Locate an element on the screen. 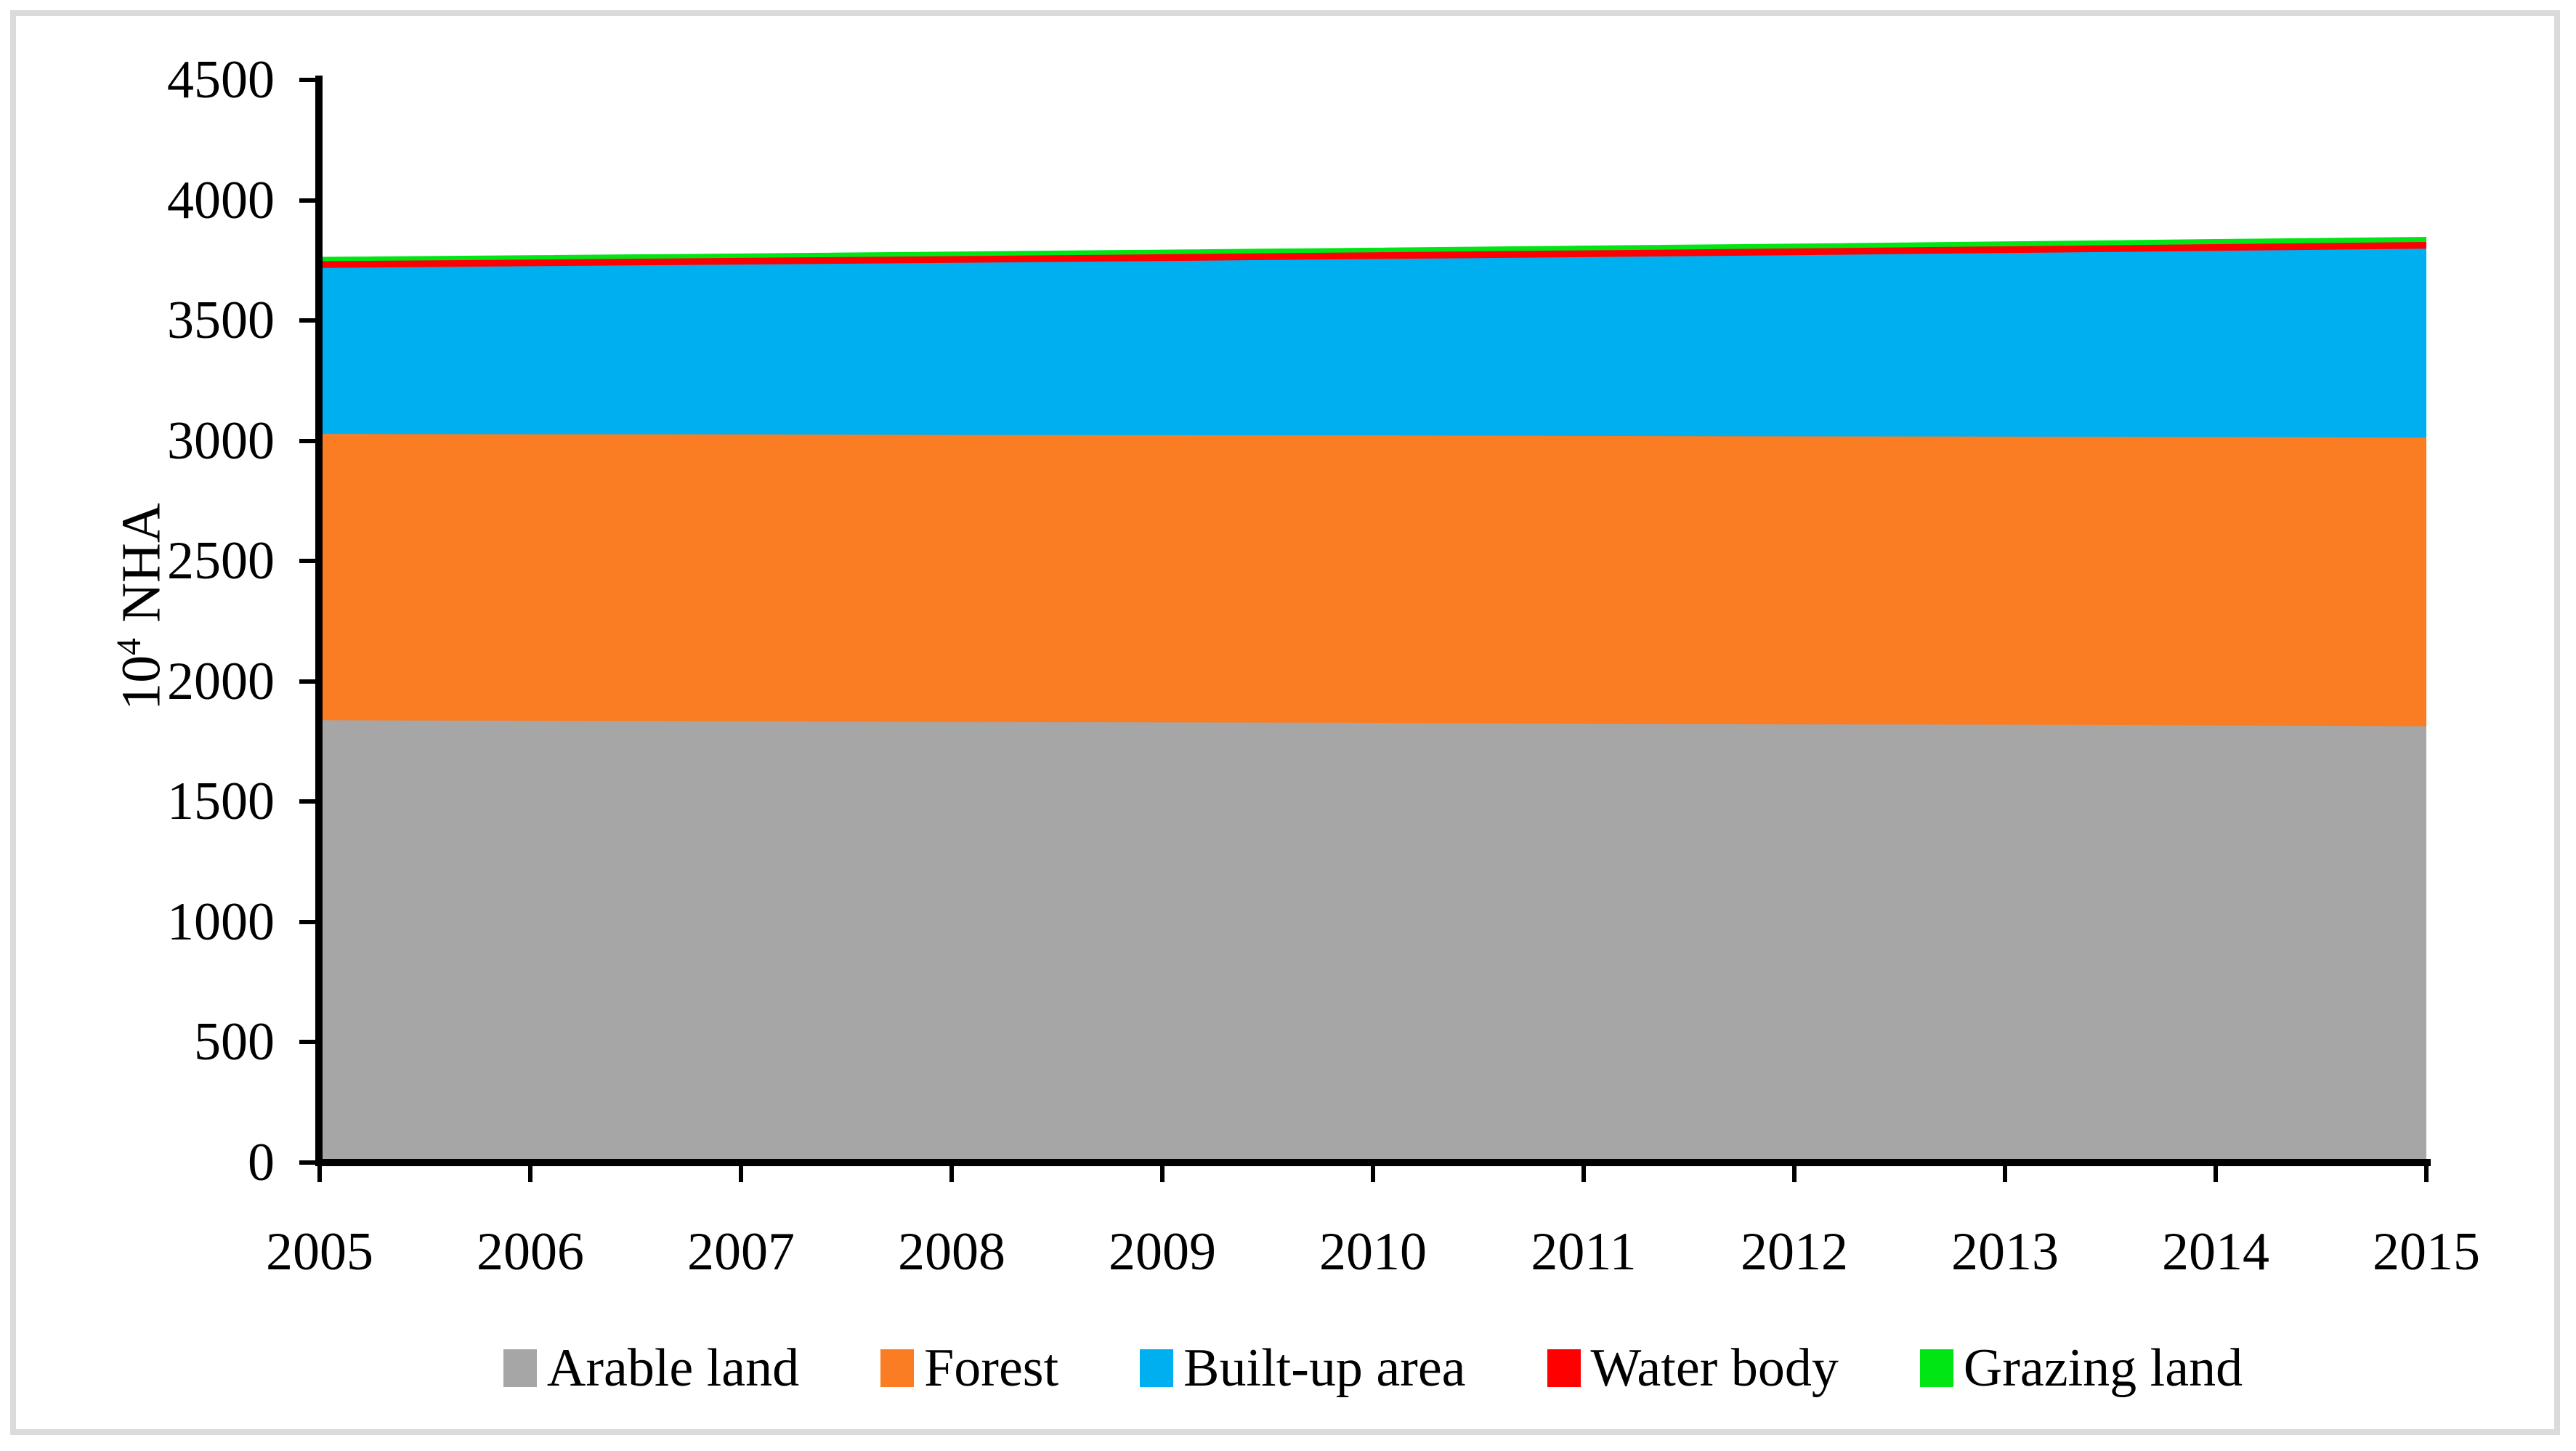 The width and height of the screenshot is (2576, 1451). legend-label: Built-up area is located at coordinates (1324, 1368).